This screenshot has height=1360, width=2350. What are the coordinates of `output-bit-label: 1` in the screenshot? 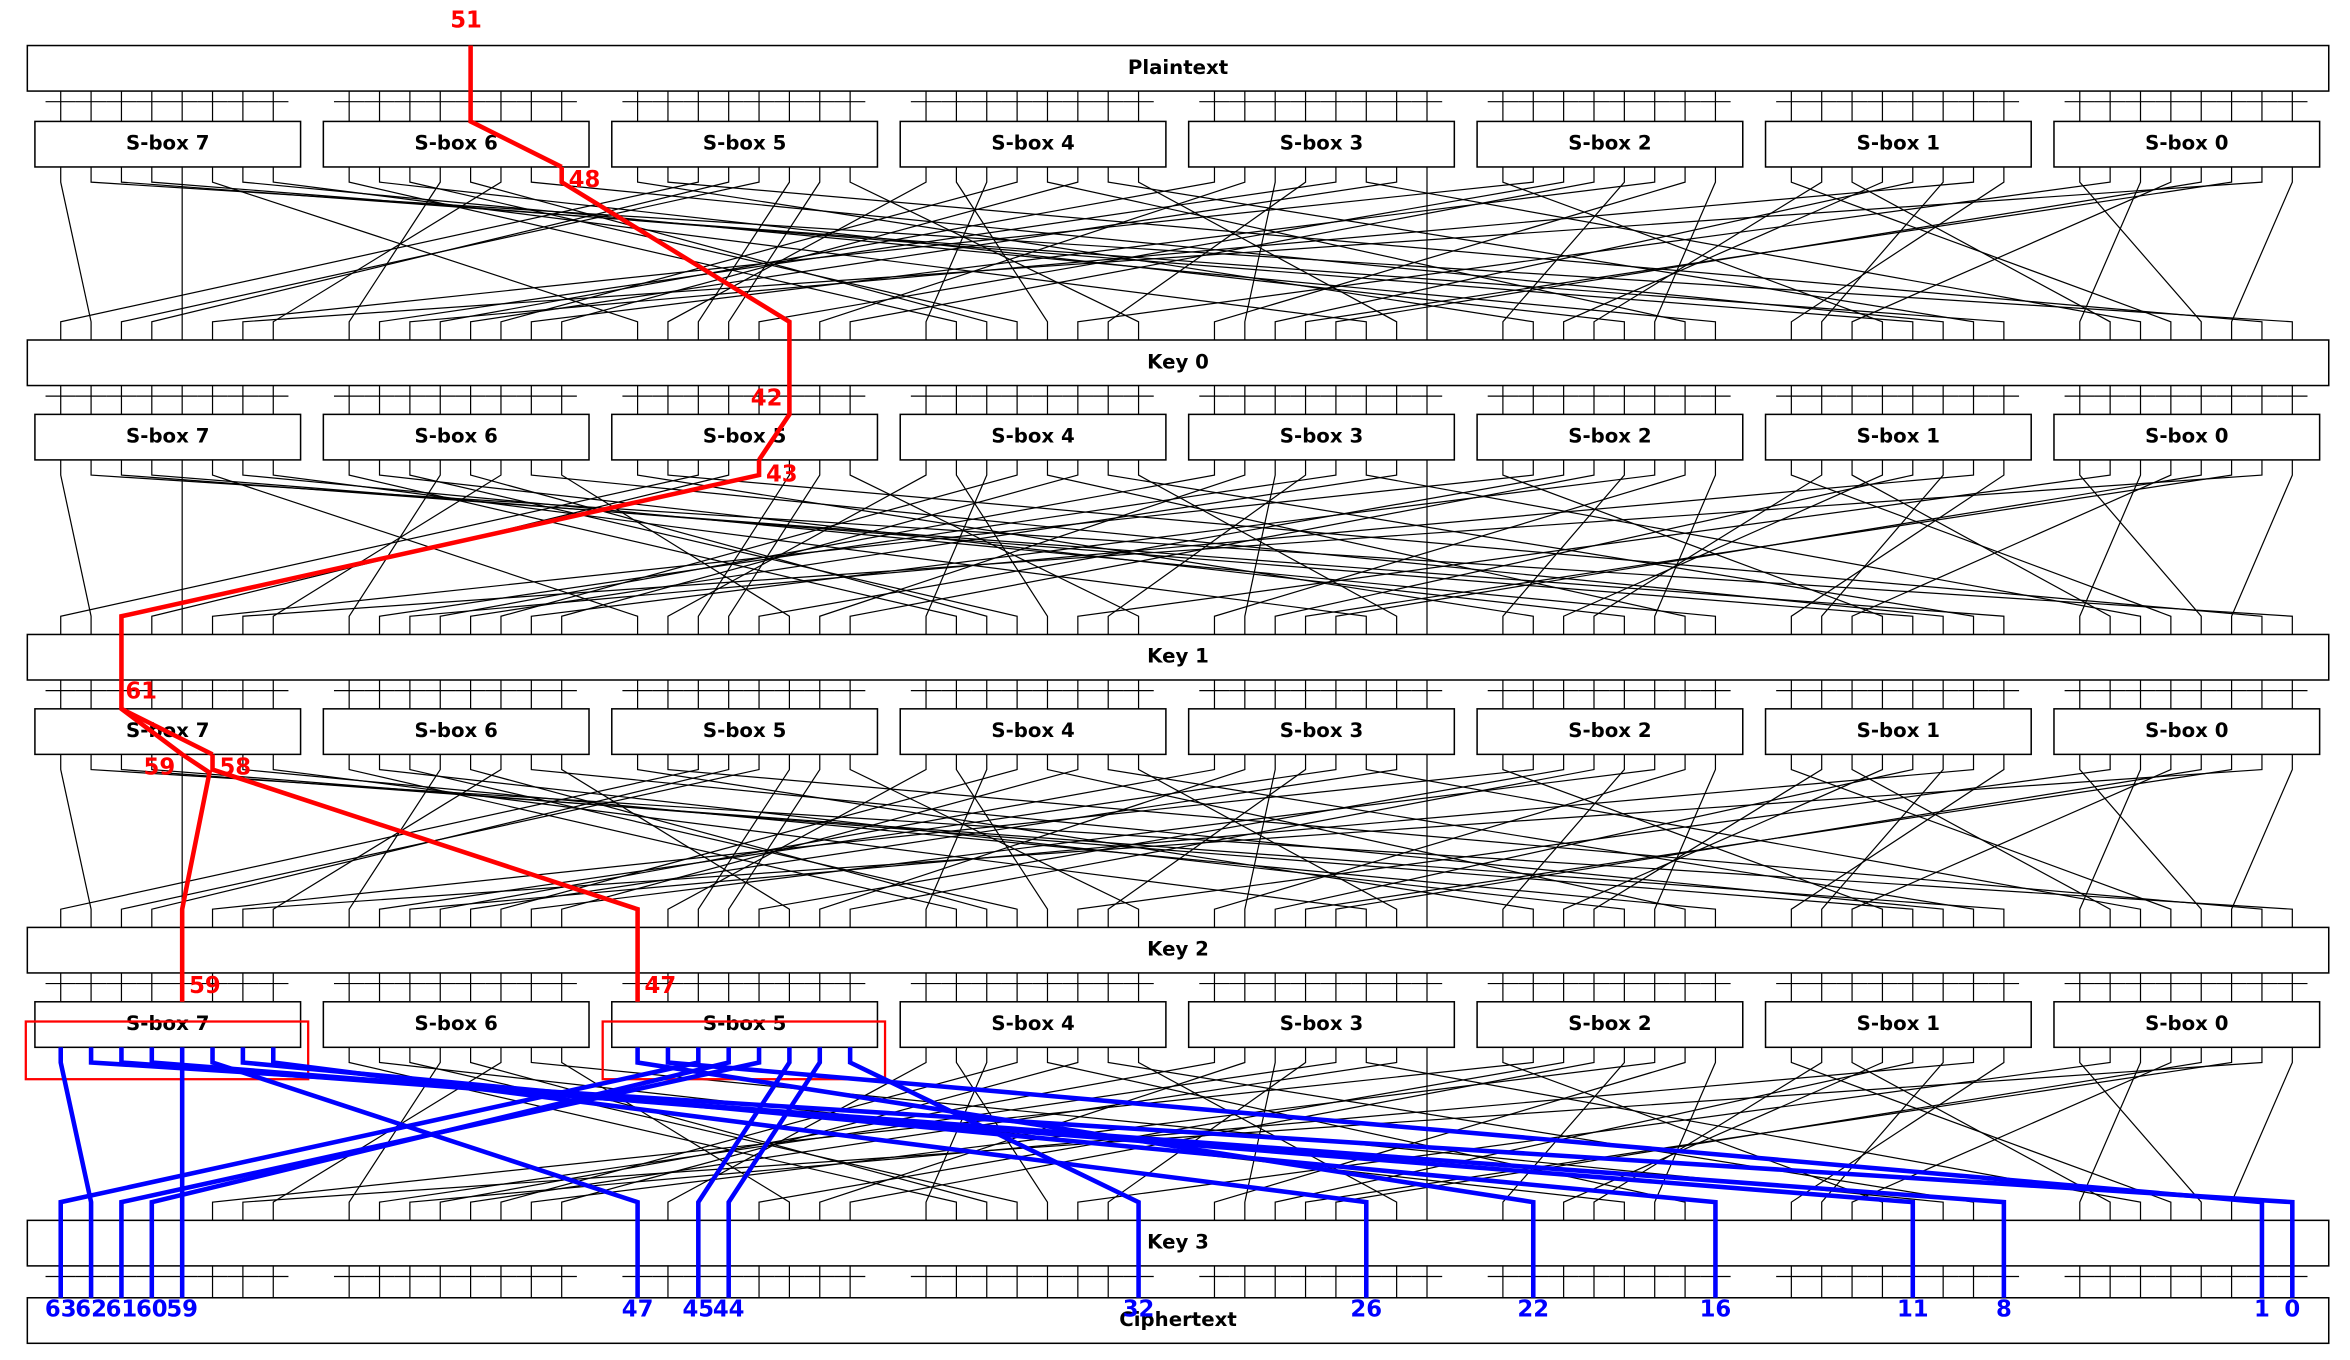 It's located at (2262, 1309).